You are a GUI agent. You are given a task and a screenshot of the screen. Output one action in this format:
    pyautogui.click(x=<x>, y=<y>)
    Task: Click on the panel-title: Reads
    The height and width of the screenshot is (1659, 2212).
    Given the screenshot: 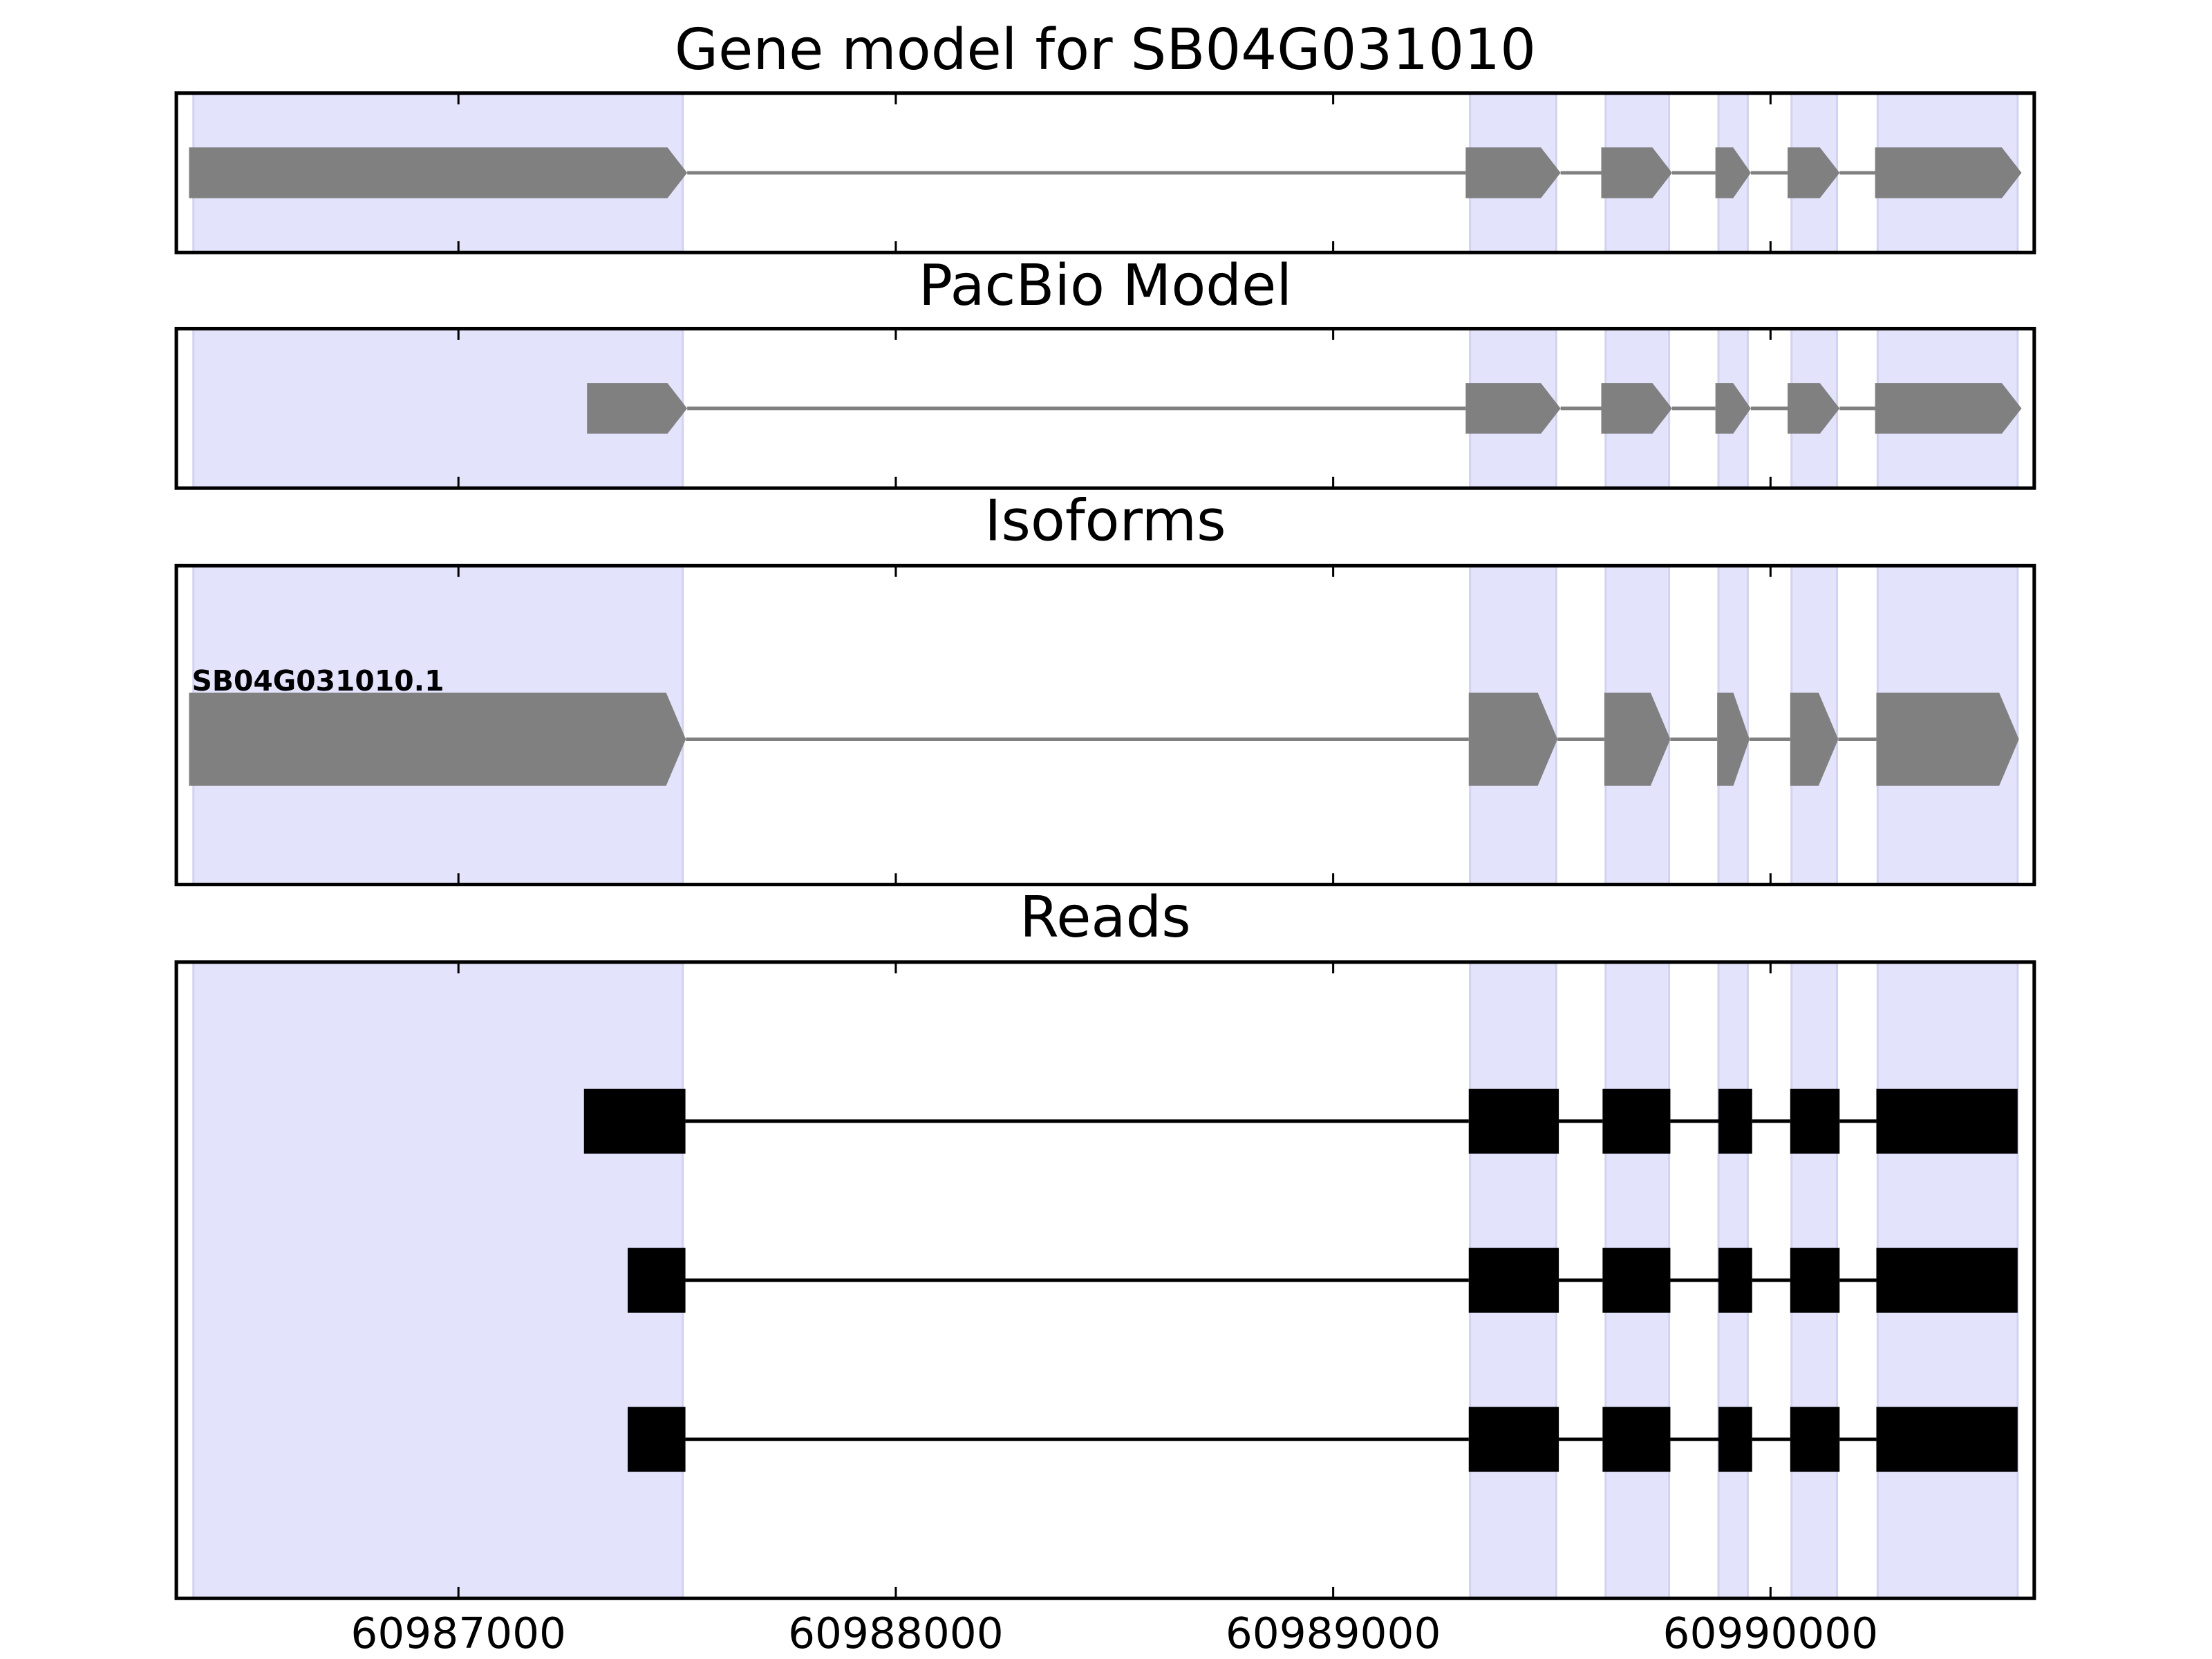 What is the action you would take?
    pyautogui.click(x=1105, y=917)
    